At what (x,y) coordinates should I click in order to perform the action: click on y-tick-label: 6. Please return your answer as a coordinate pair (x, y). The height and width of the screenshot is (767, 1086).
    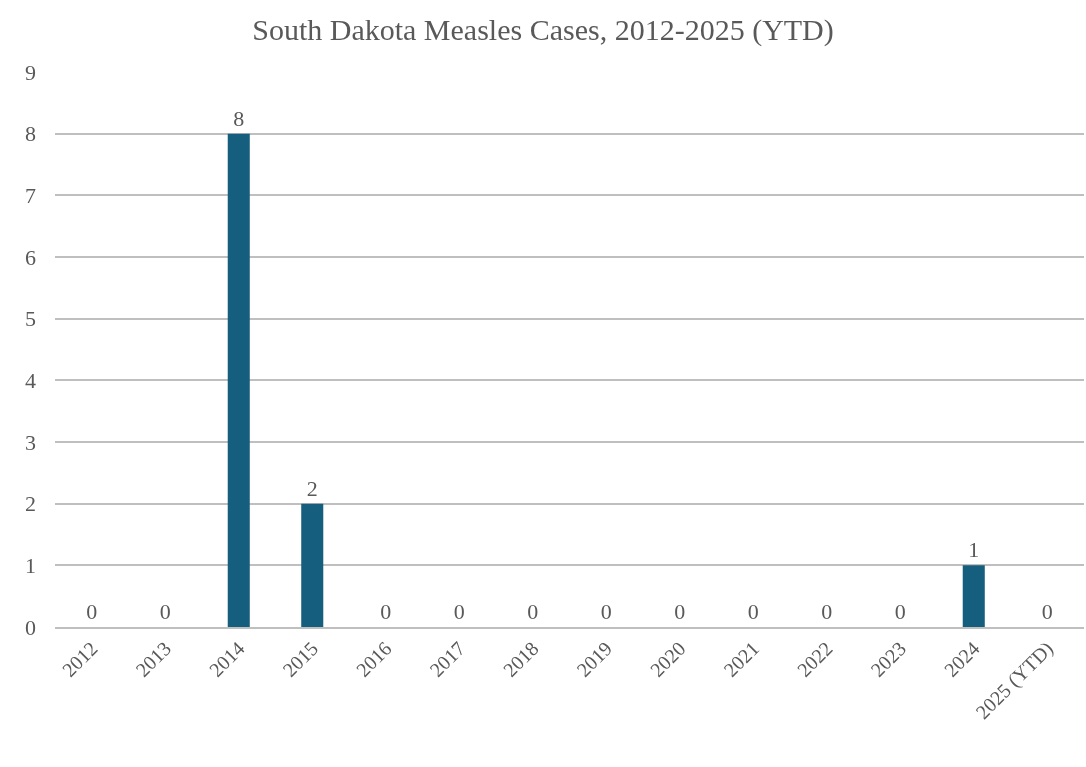
    Looking at the image, I should click on (30, 257).